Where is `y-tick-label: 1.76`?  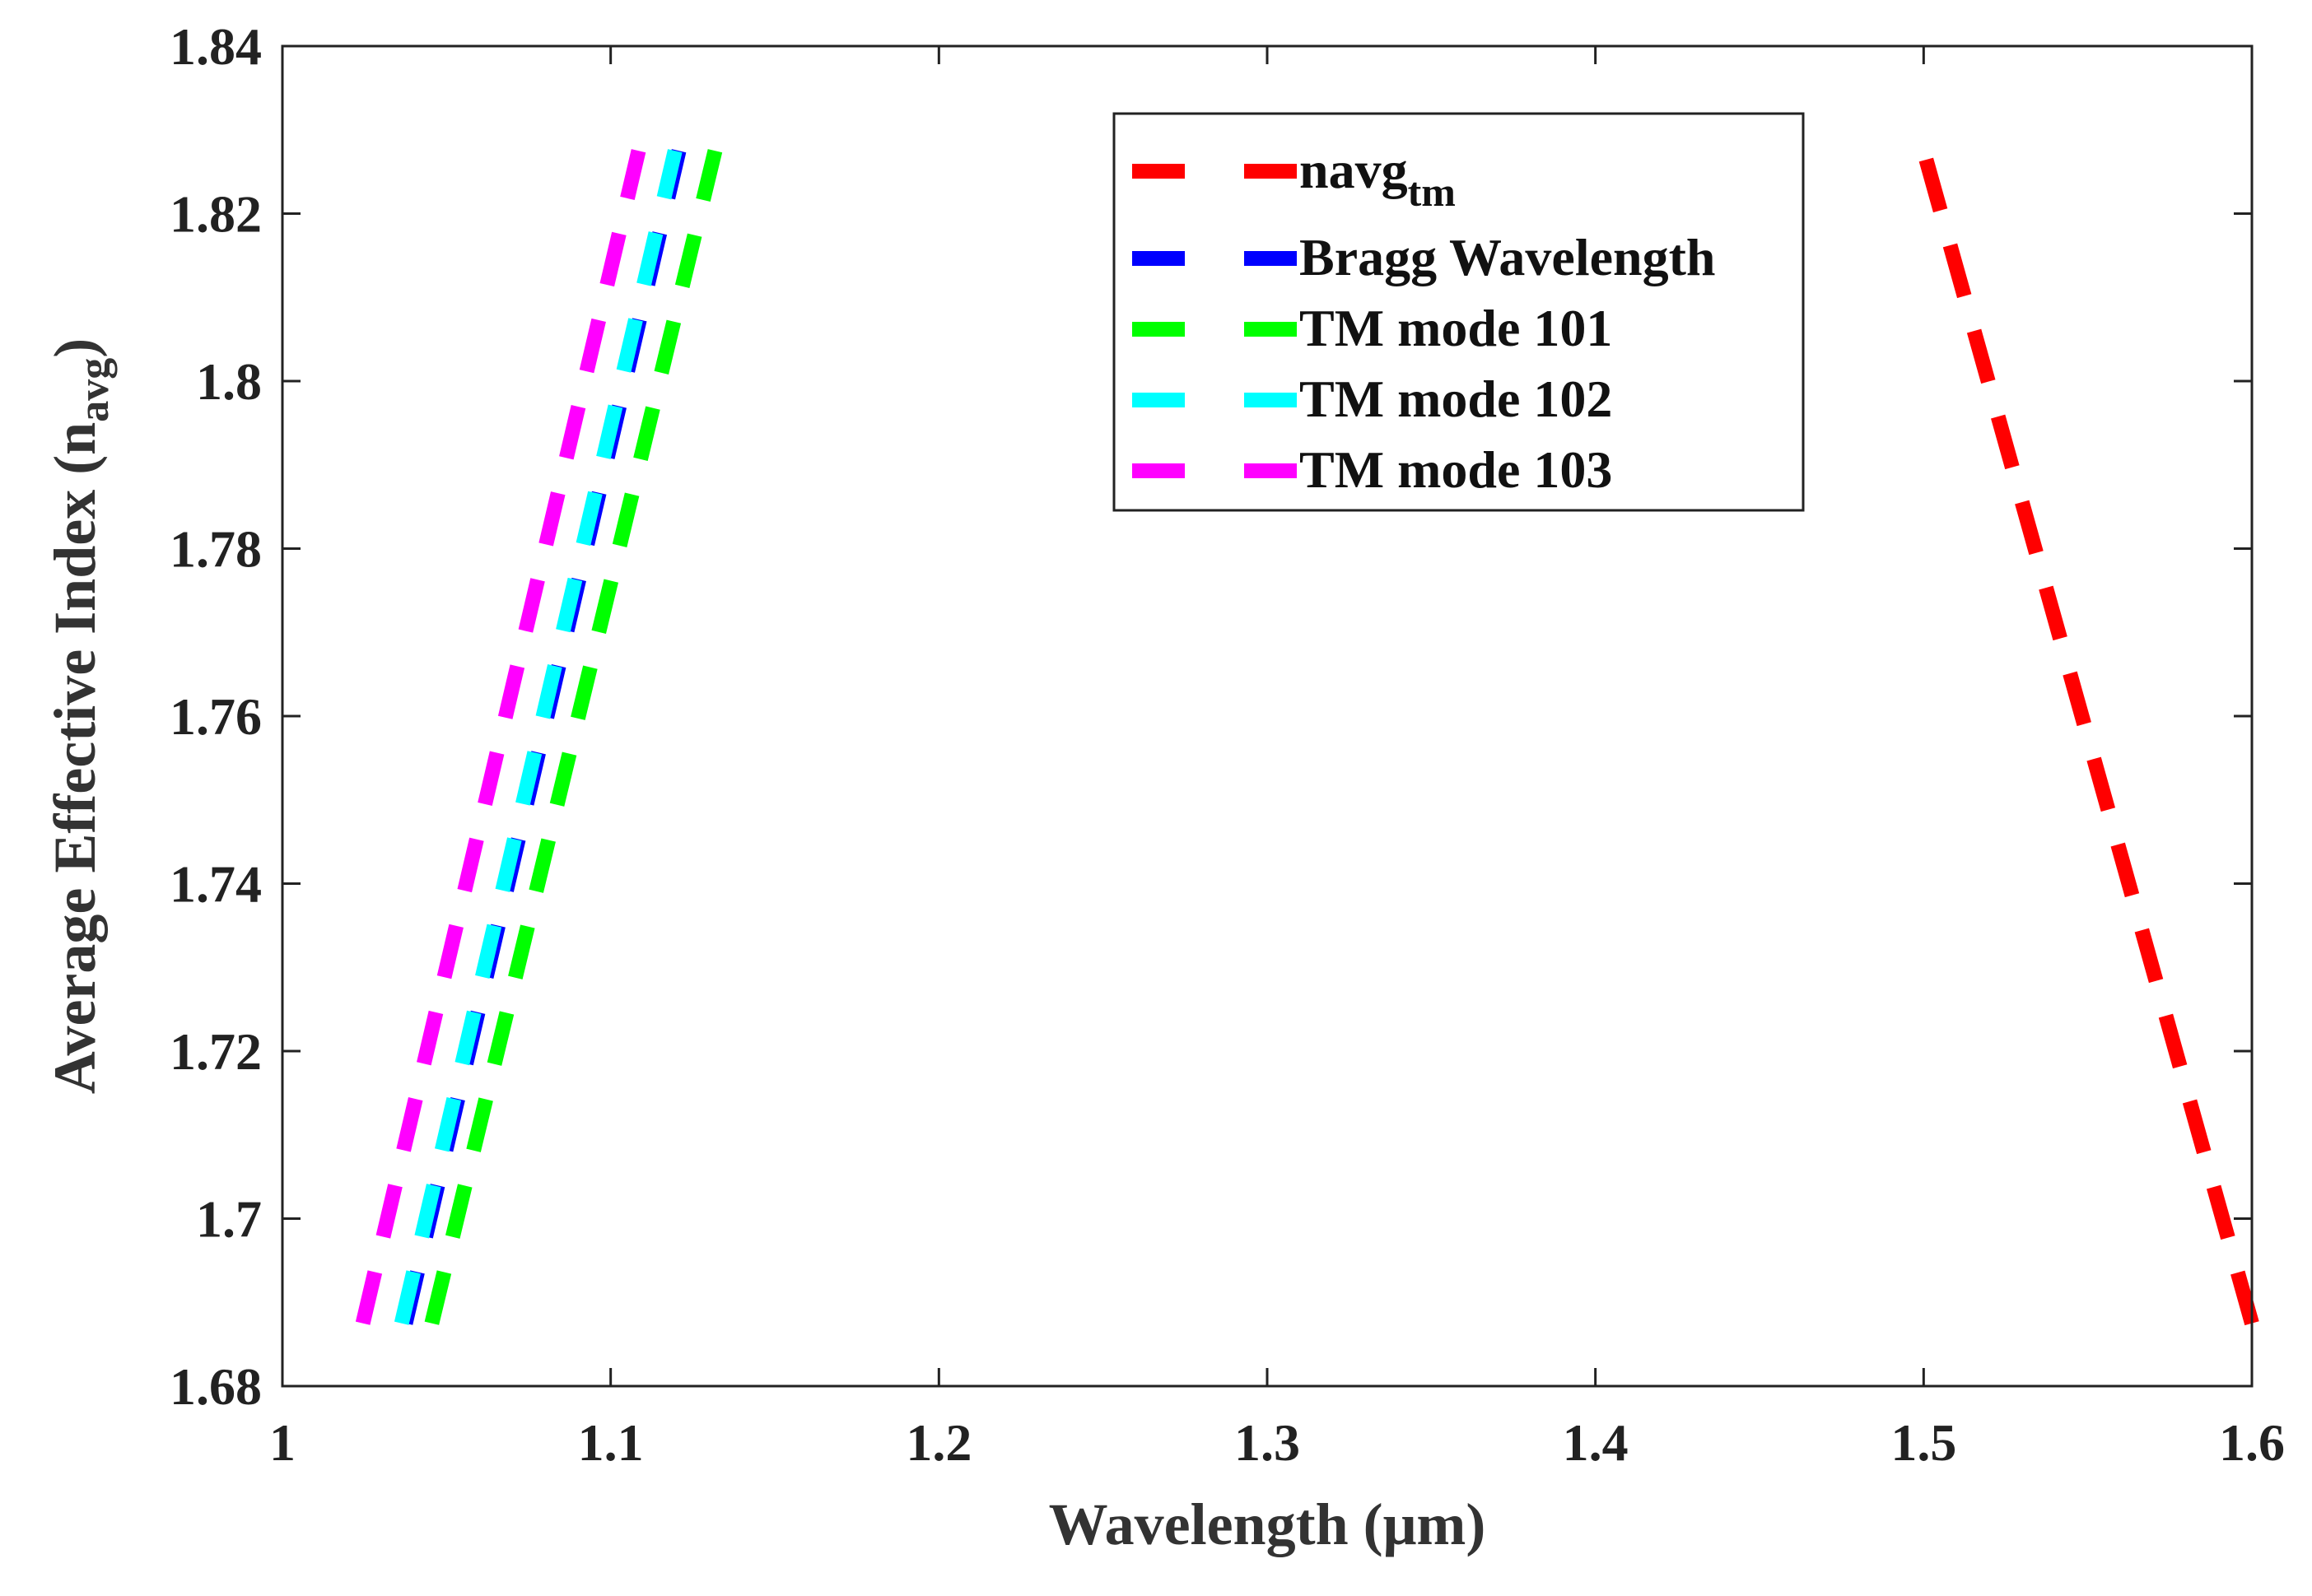 y-tick-label: 1.76 is located at coordinates (216, 716).